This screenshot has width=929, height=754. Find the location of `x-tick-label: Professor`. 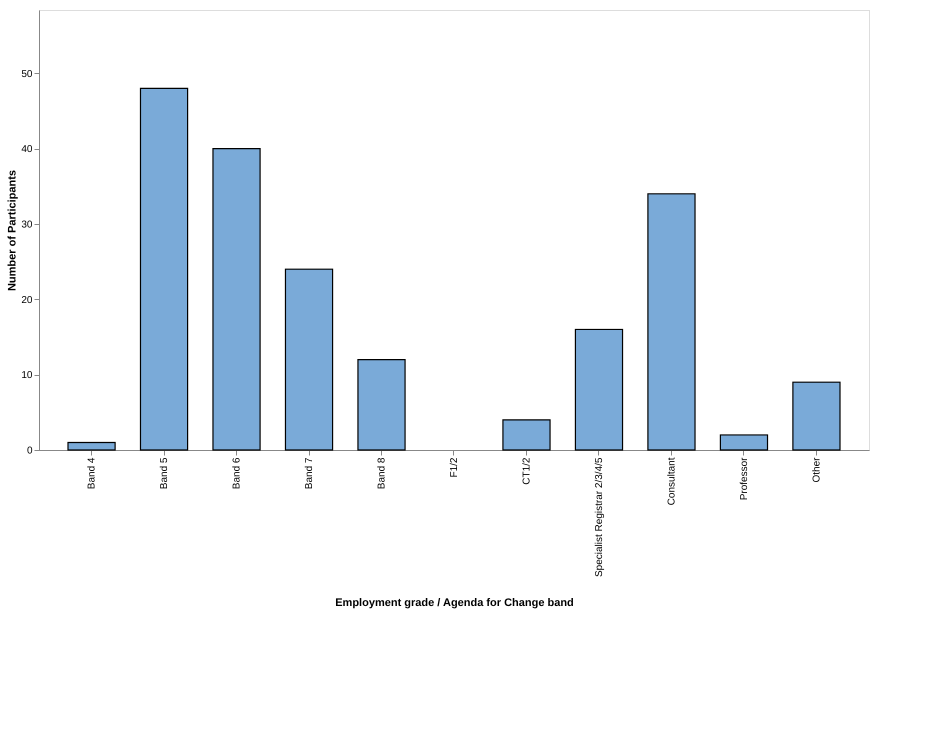

x-tick-label: Professor is located at coordinates (744, 478).